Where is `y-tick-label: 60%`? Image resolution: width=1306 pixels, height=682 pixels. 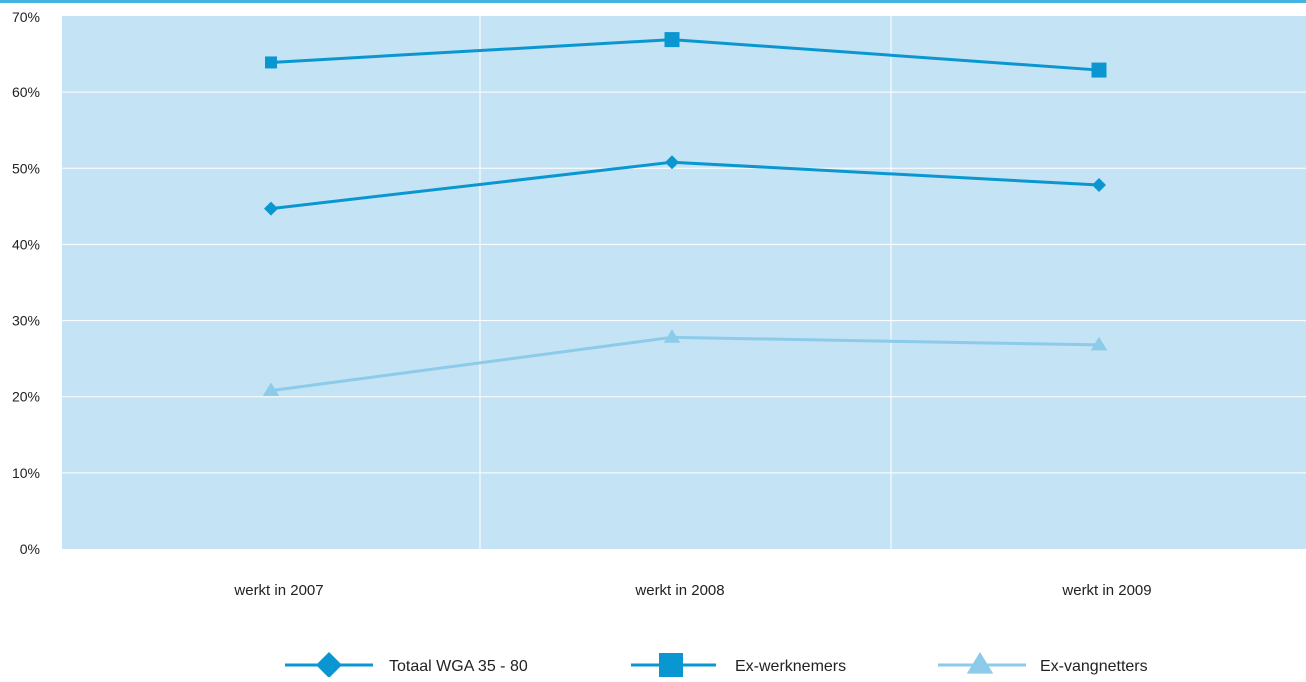
y-tick-label: 60% is located at coordinates (26, 92).